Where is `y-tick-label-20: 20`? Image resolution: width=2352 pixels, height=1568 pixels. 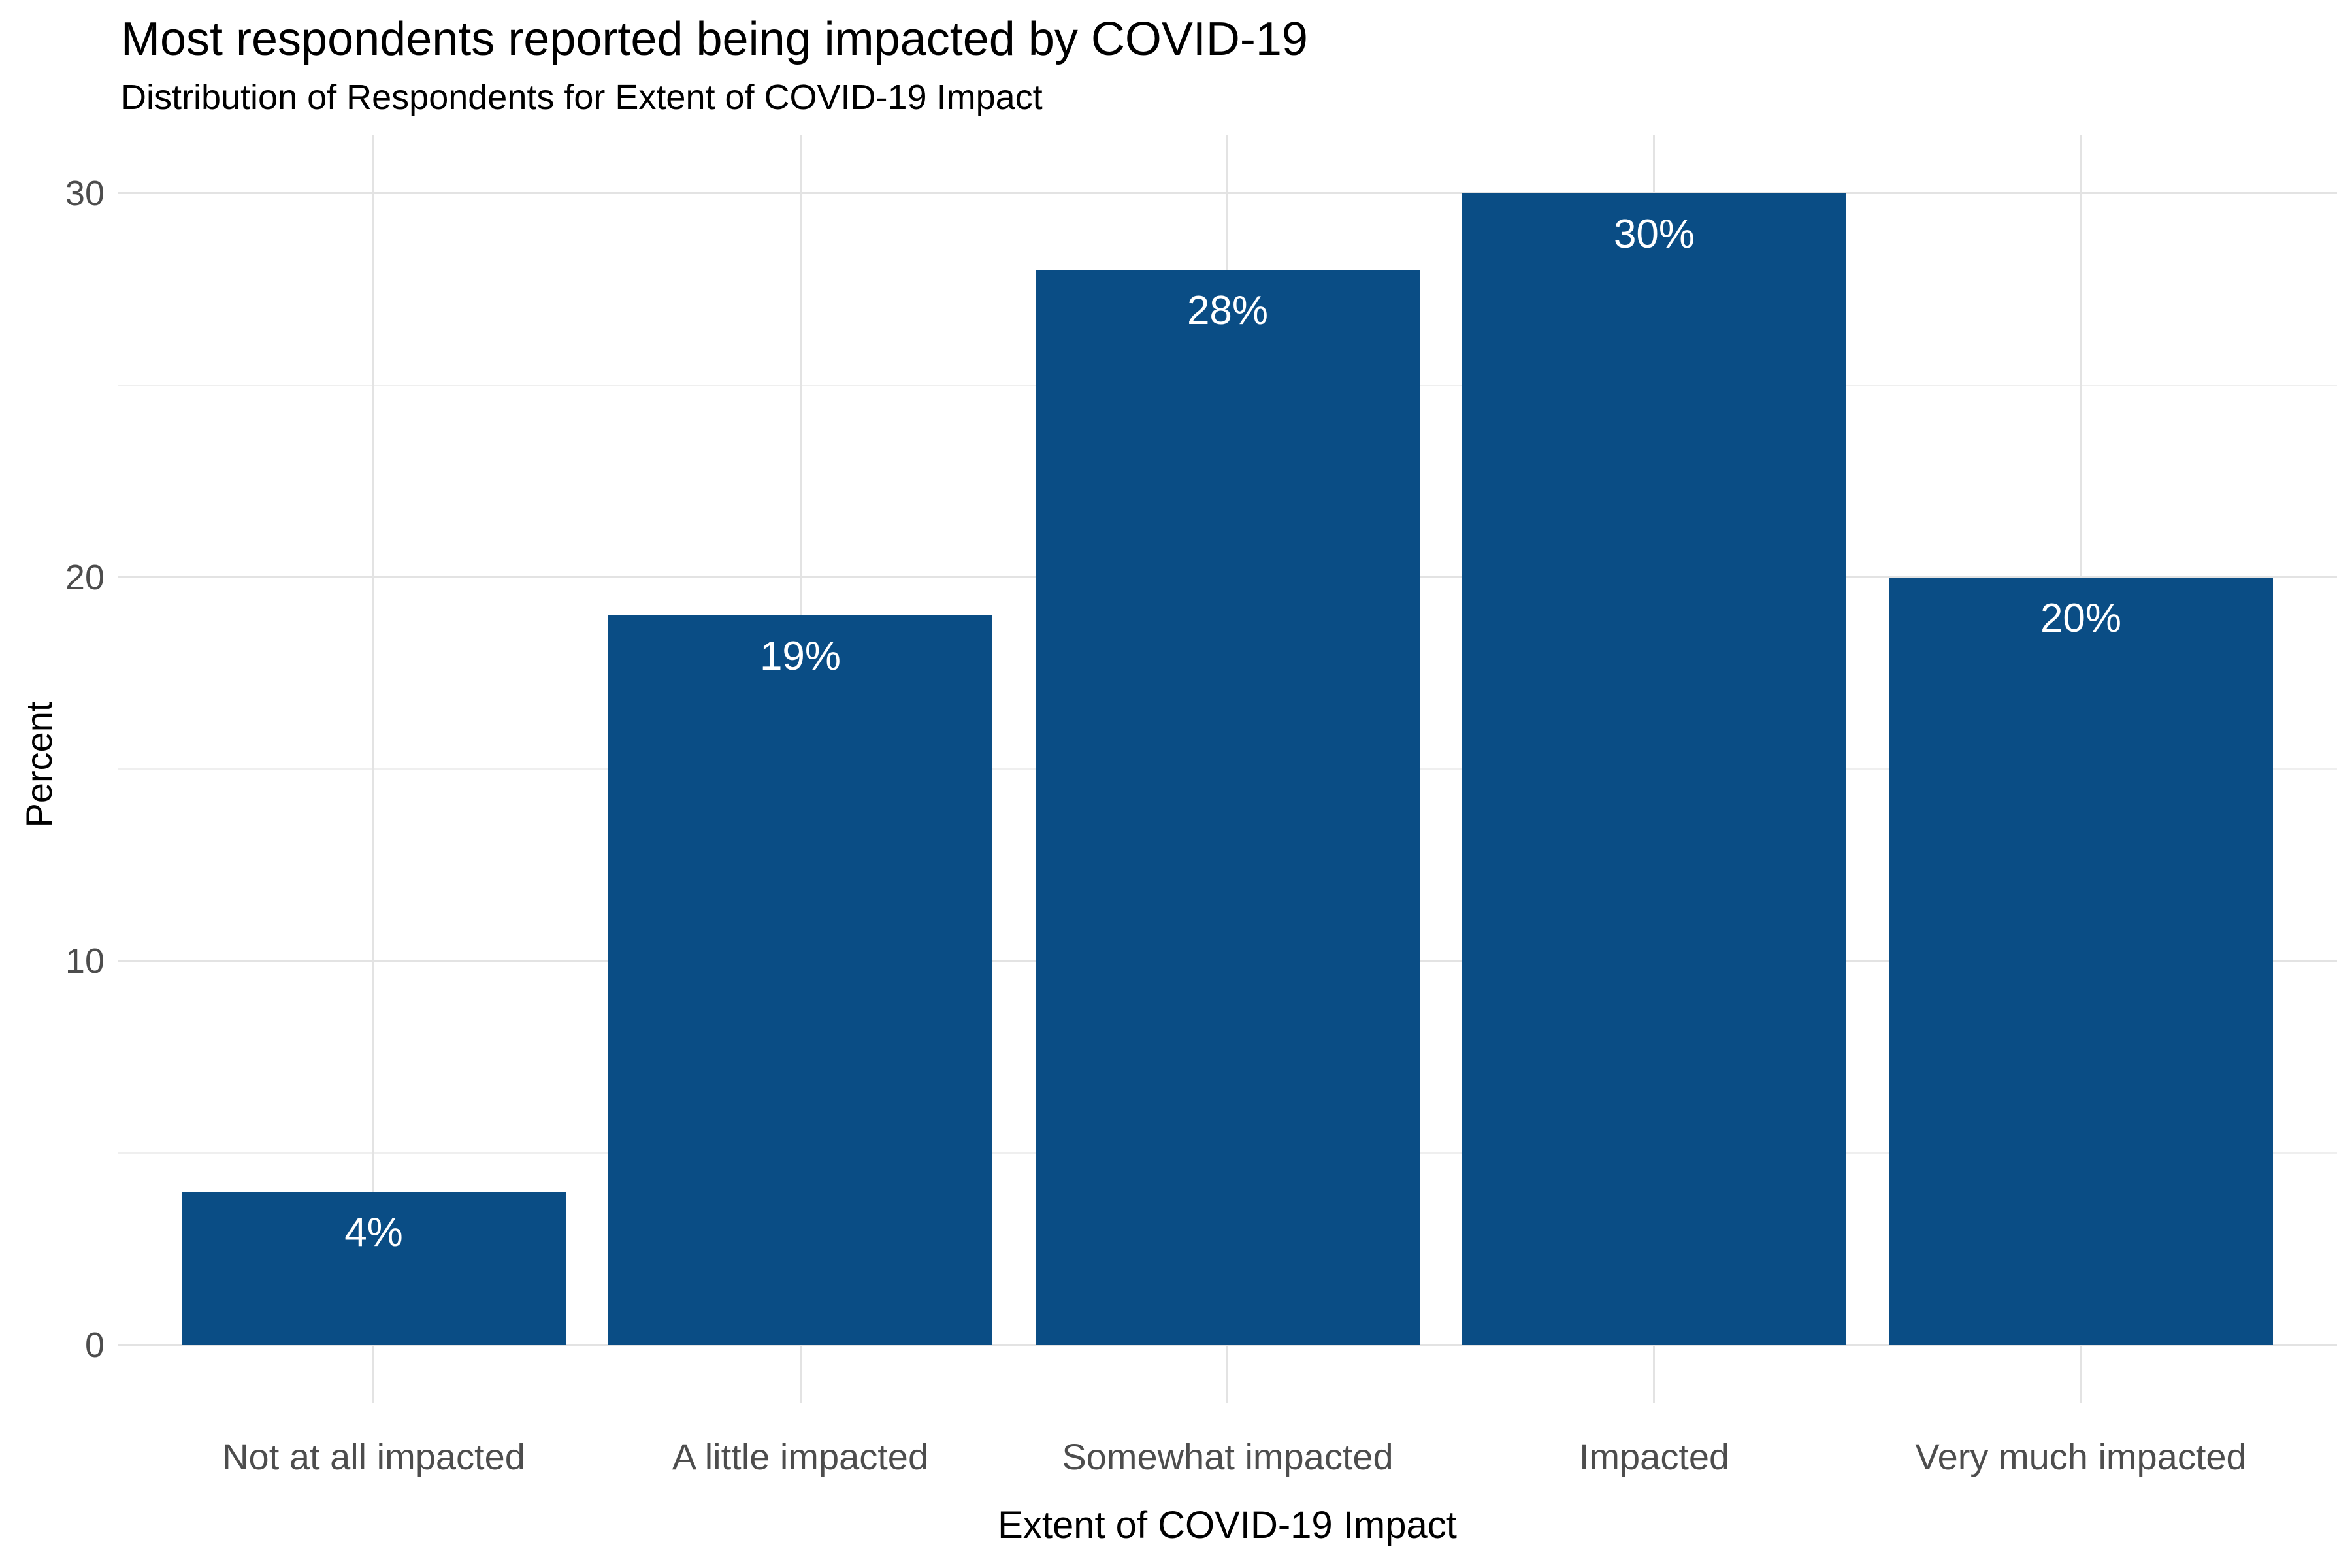
y-tick-label-20: 20 is located at coordinates (85, 577).